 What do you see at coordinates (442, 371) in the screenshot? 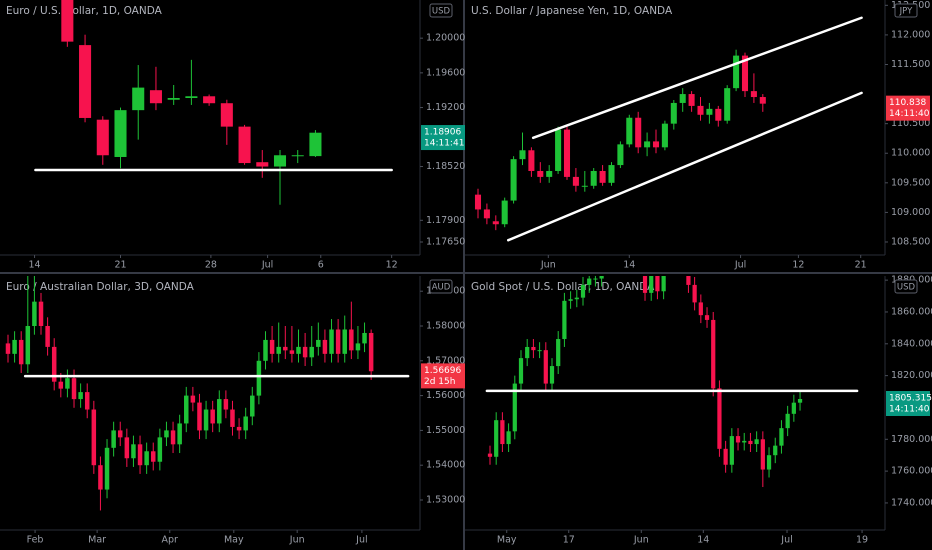
I see `price-badge-label: 1.56696` at bounding box center [442, 371].